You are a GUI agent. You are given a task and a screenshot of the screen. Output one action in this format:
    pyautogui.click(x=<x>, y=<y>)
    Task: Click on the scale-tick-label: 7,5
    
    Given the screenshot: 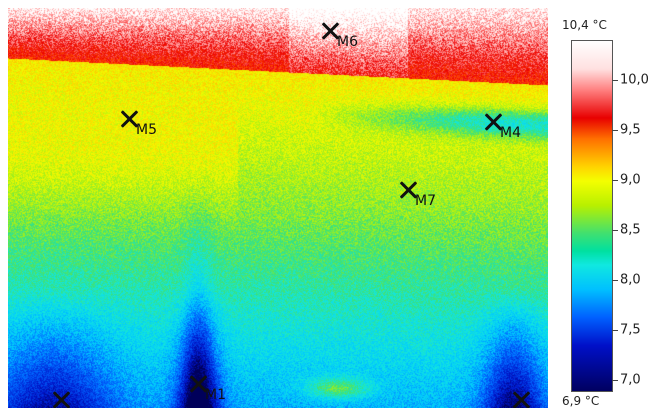 What is the action you would take?
    pyautogui.click(x=630, y=330)
    